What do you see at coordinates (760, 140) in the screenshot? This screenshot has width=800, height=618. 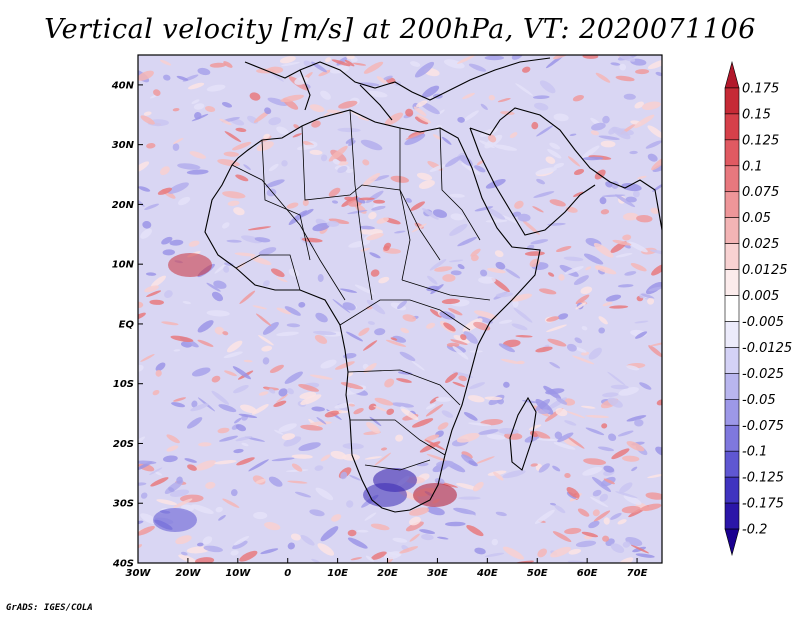 I see `colorbar-label: 0.125` at bounding box center [760, 140].